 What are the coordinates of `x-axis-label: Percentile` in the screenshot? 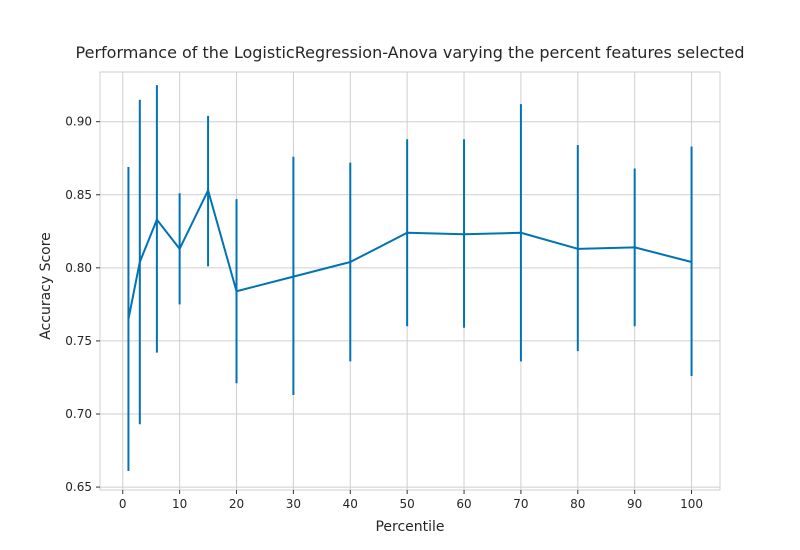 It's located at (409, 527).